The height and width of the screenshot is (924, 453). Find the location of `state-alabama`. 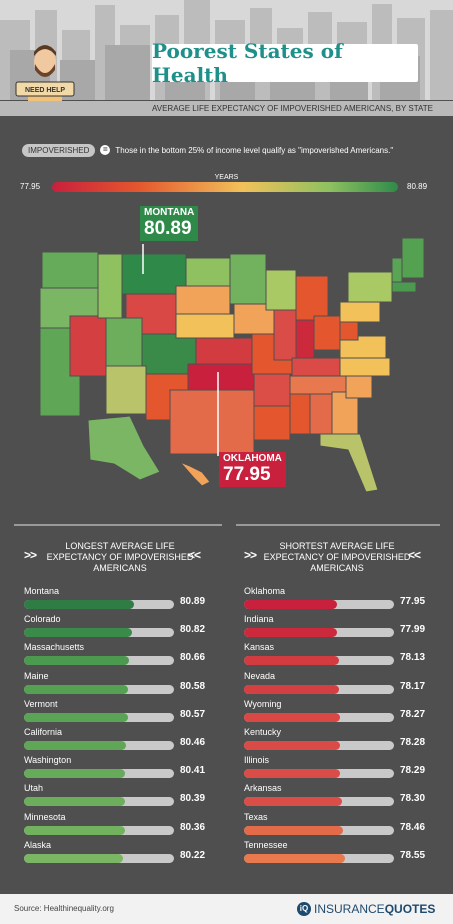

state-alabama is located at coordinates (321, 414).